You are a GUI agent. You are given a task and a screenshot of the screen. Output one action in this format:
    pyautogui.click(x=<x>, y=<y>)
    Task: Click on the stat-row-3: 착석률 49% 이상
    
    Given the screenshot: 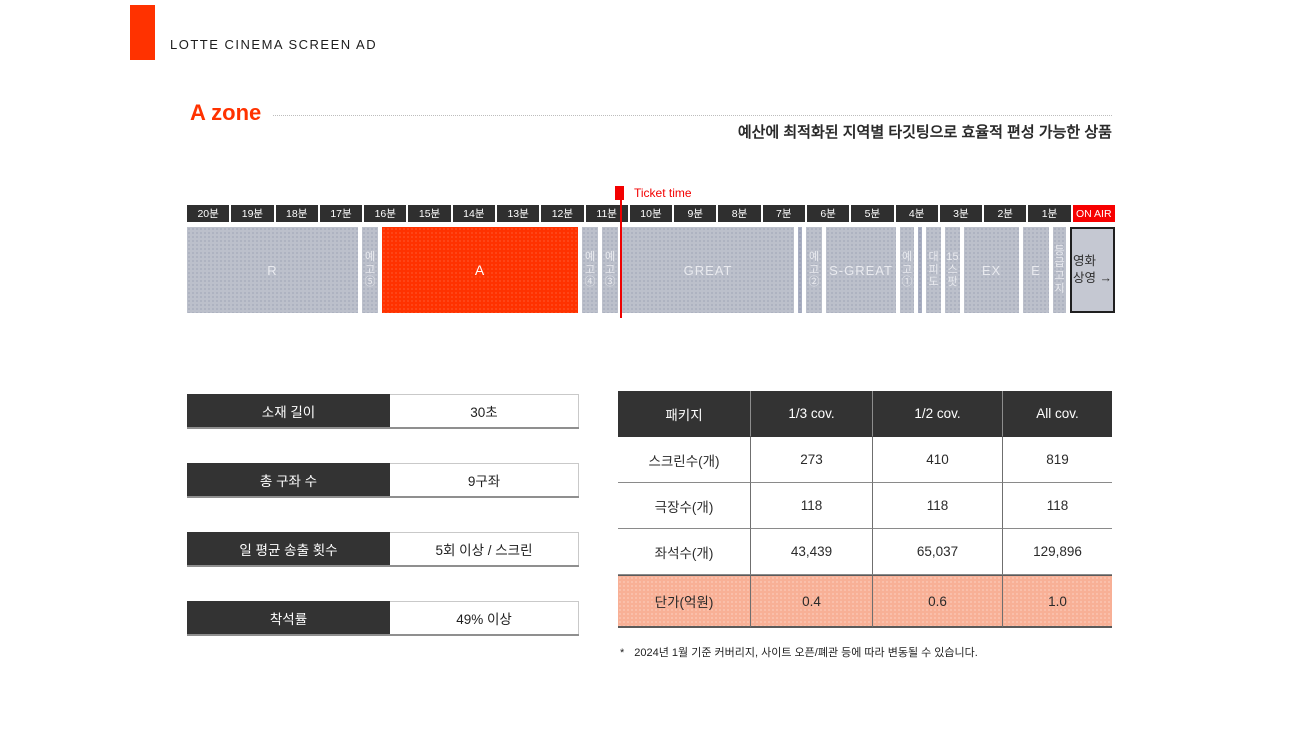 What is the action you would take?
    pyautogui.click(x=383, y=618)
    